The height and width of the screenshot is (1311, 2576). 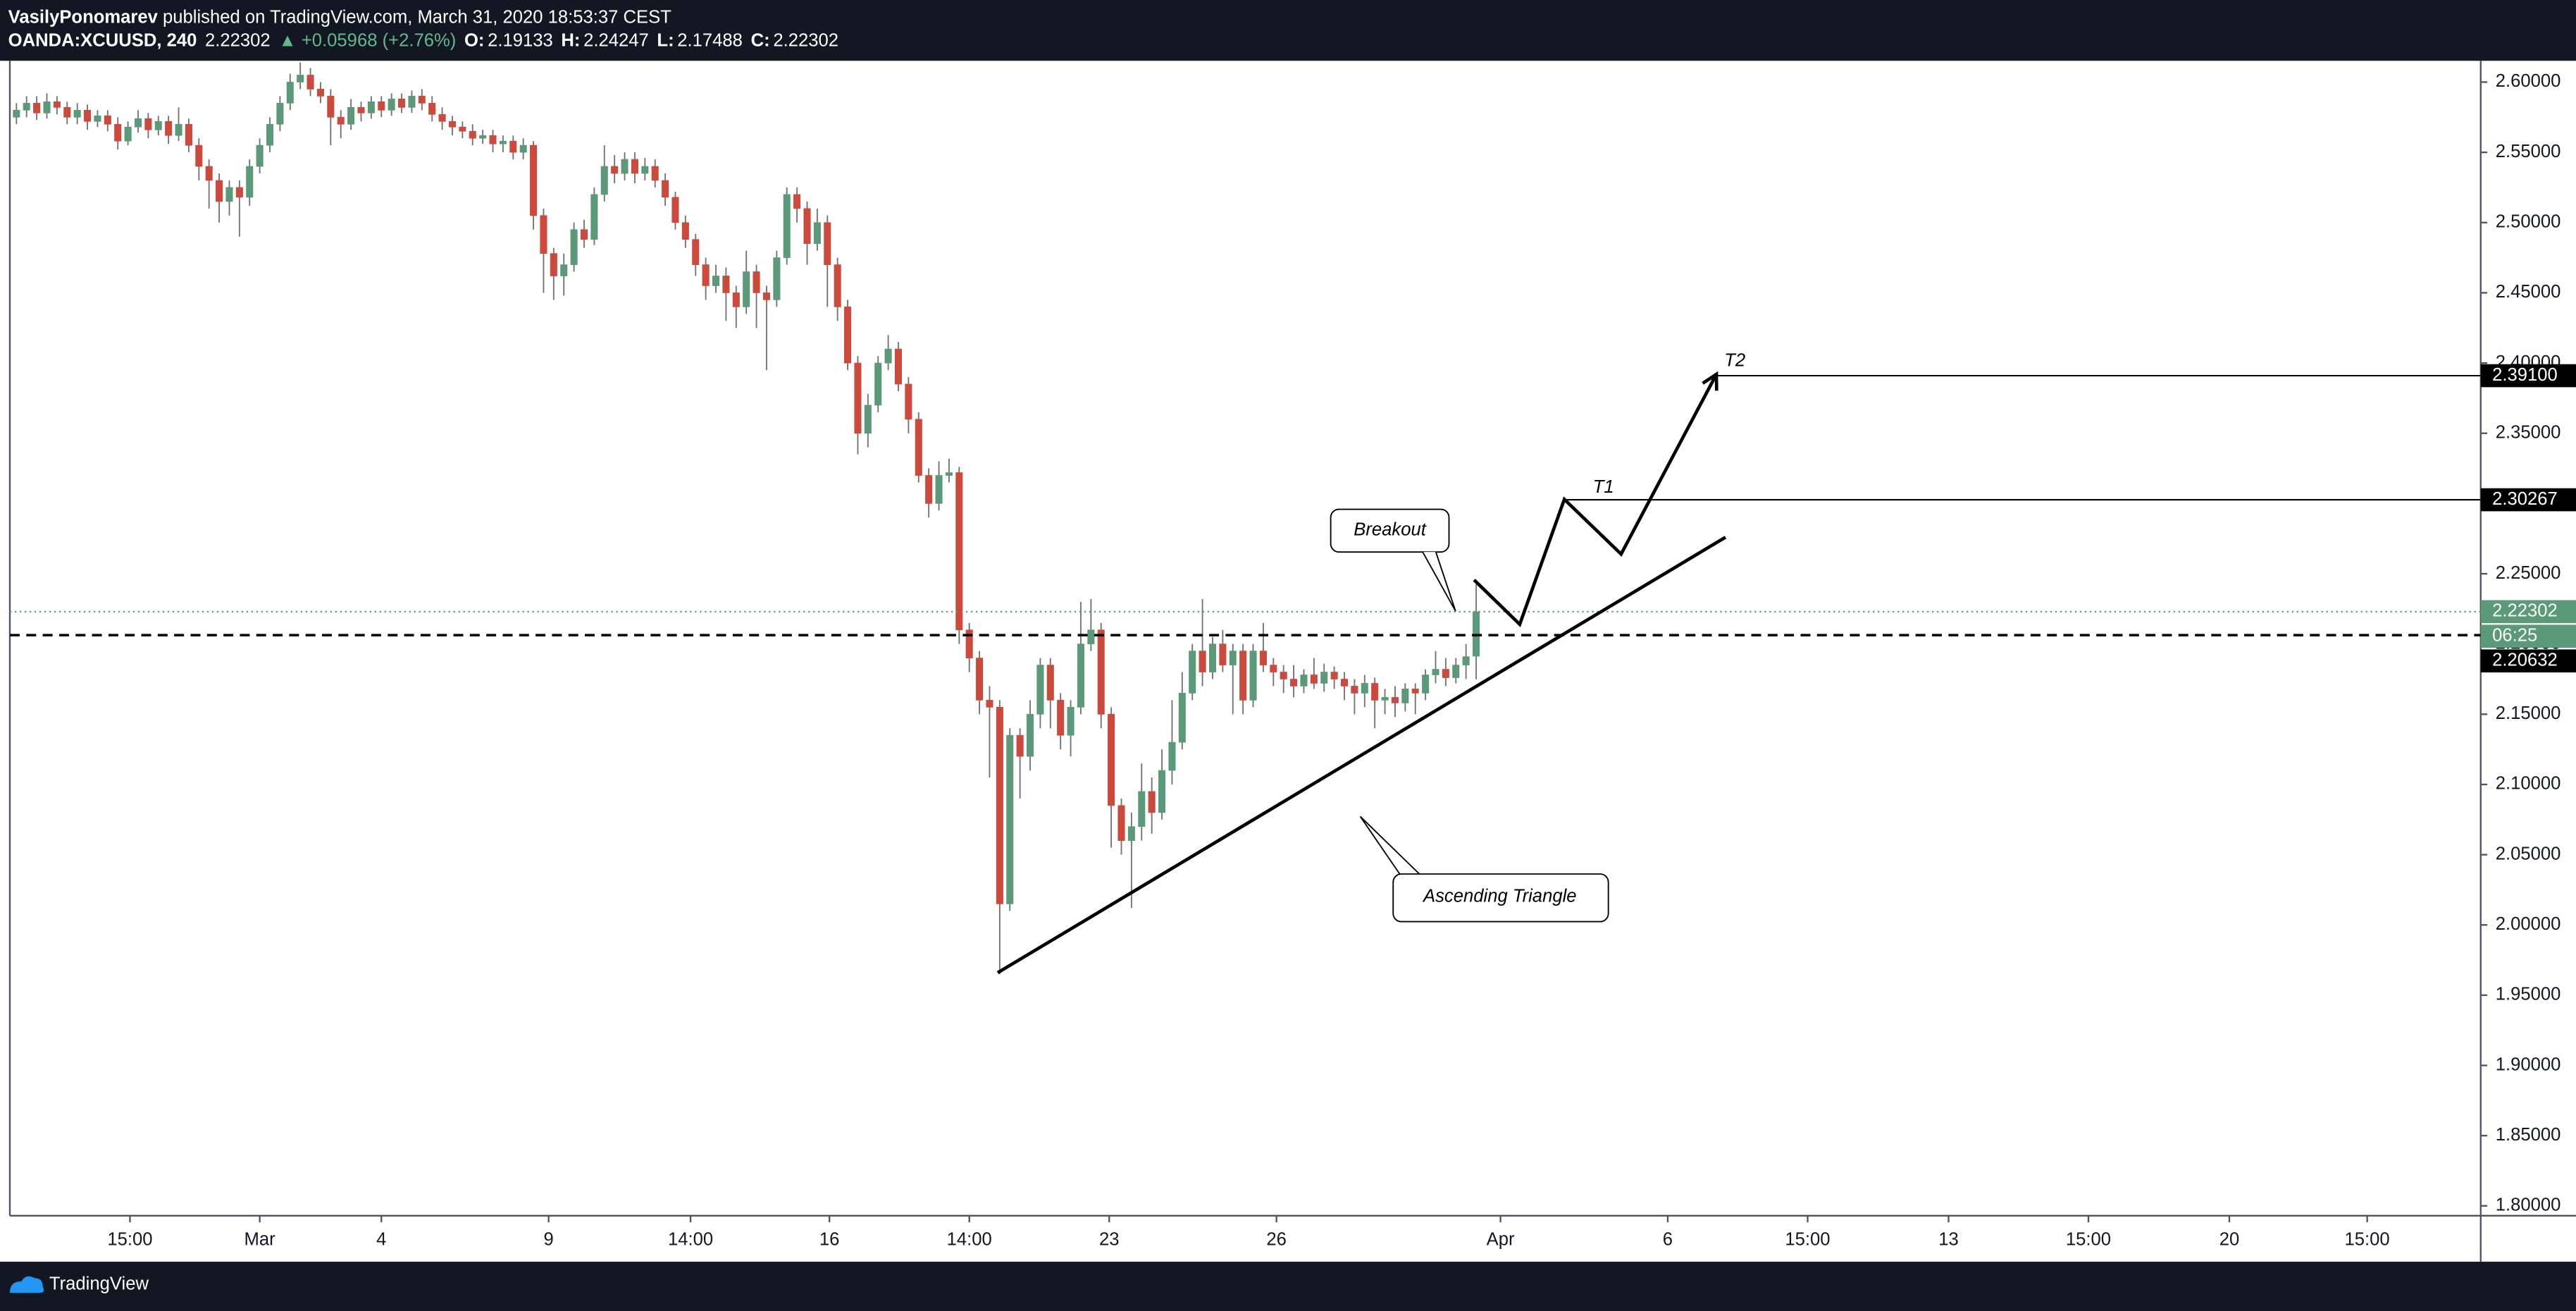 What do you see at coordinates (83, 17) in the screenshot?
I see `author: VasilyPonomarev` at bounding box center [83, 17].